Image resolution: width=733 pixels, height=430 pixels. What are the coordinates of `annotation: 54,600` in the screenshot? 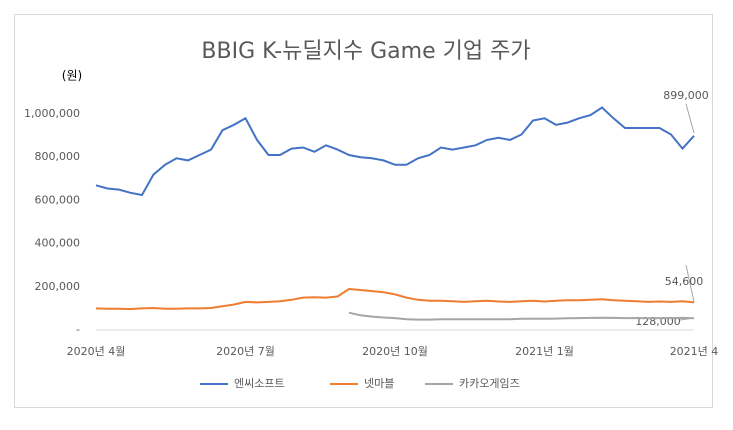 It's located at (684, 281).